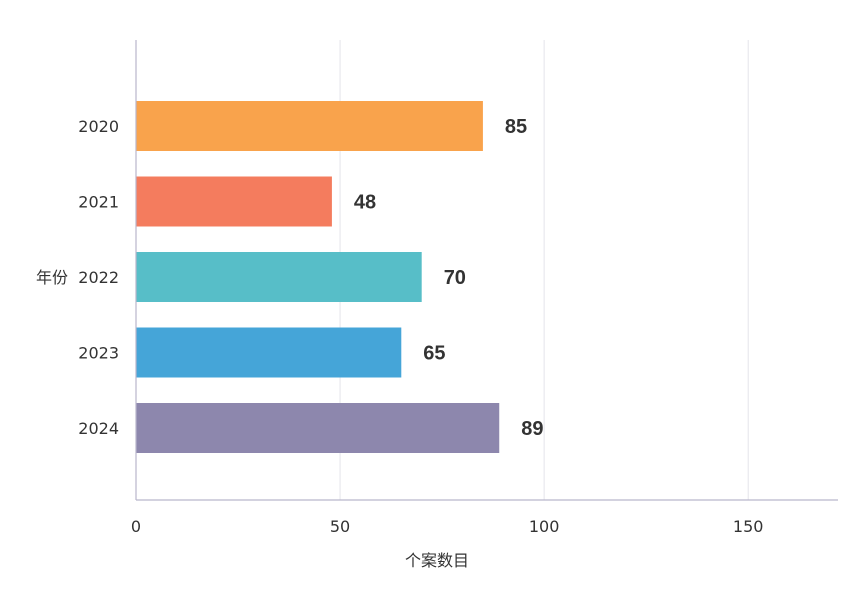  I want to click on x-tick-label: 150, so click(748, 526).